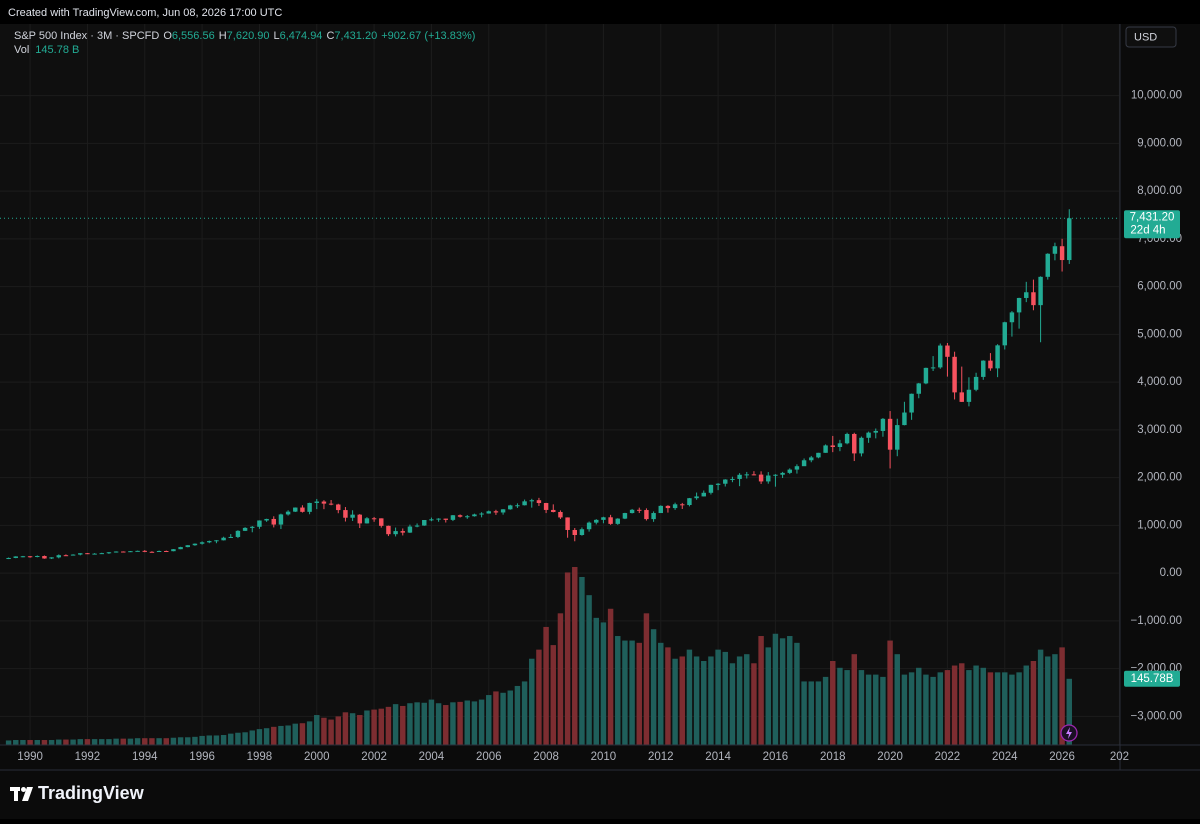 The image size is (1200, 824). I want to click on x-tick-label: 2024, so click(1005, 757).